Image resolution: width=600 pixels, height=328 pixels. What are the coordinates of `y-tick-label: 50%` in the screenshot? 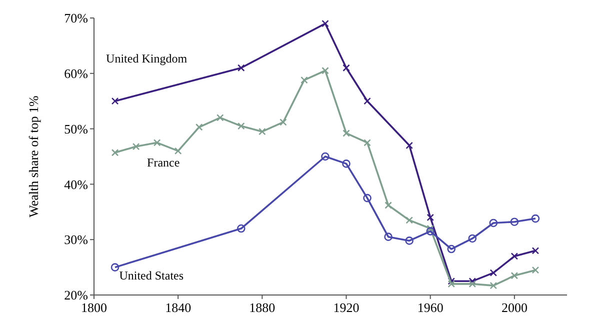 It's located at (76, 128).